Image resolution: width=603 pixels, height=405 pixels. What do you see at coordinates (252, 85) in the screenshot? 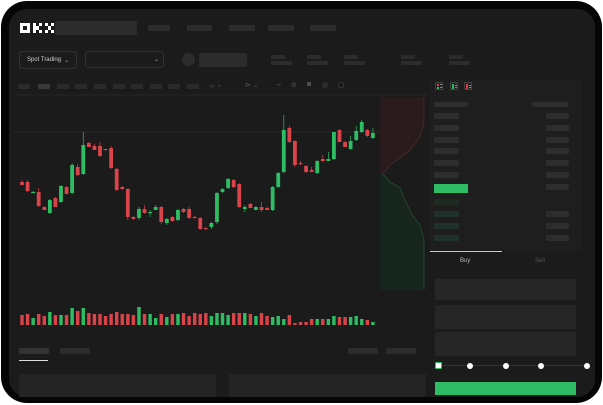
I see `line-tool-icon: ⊳ ⌄` at bounding box center [252, 85].